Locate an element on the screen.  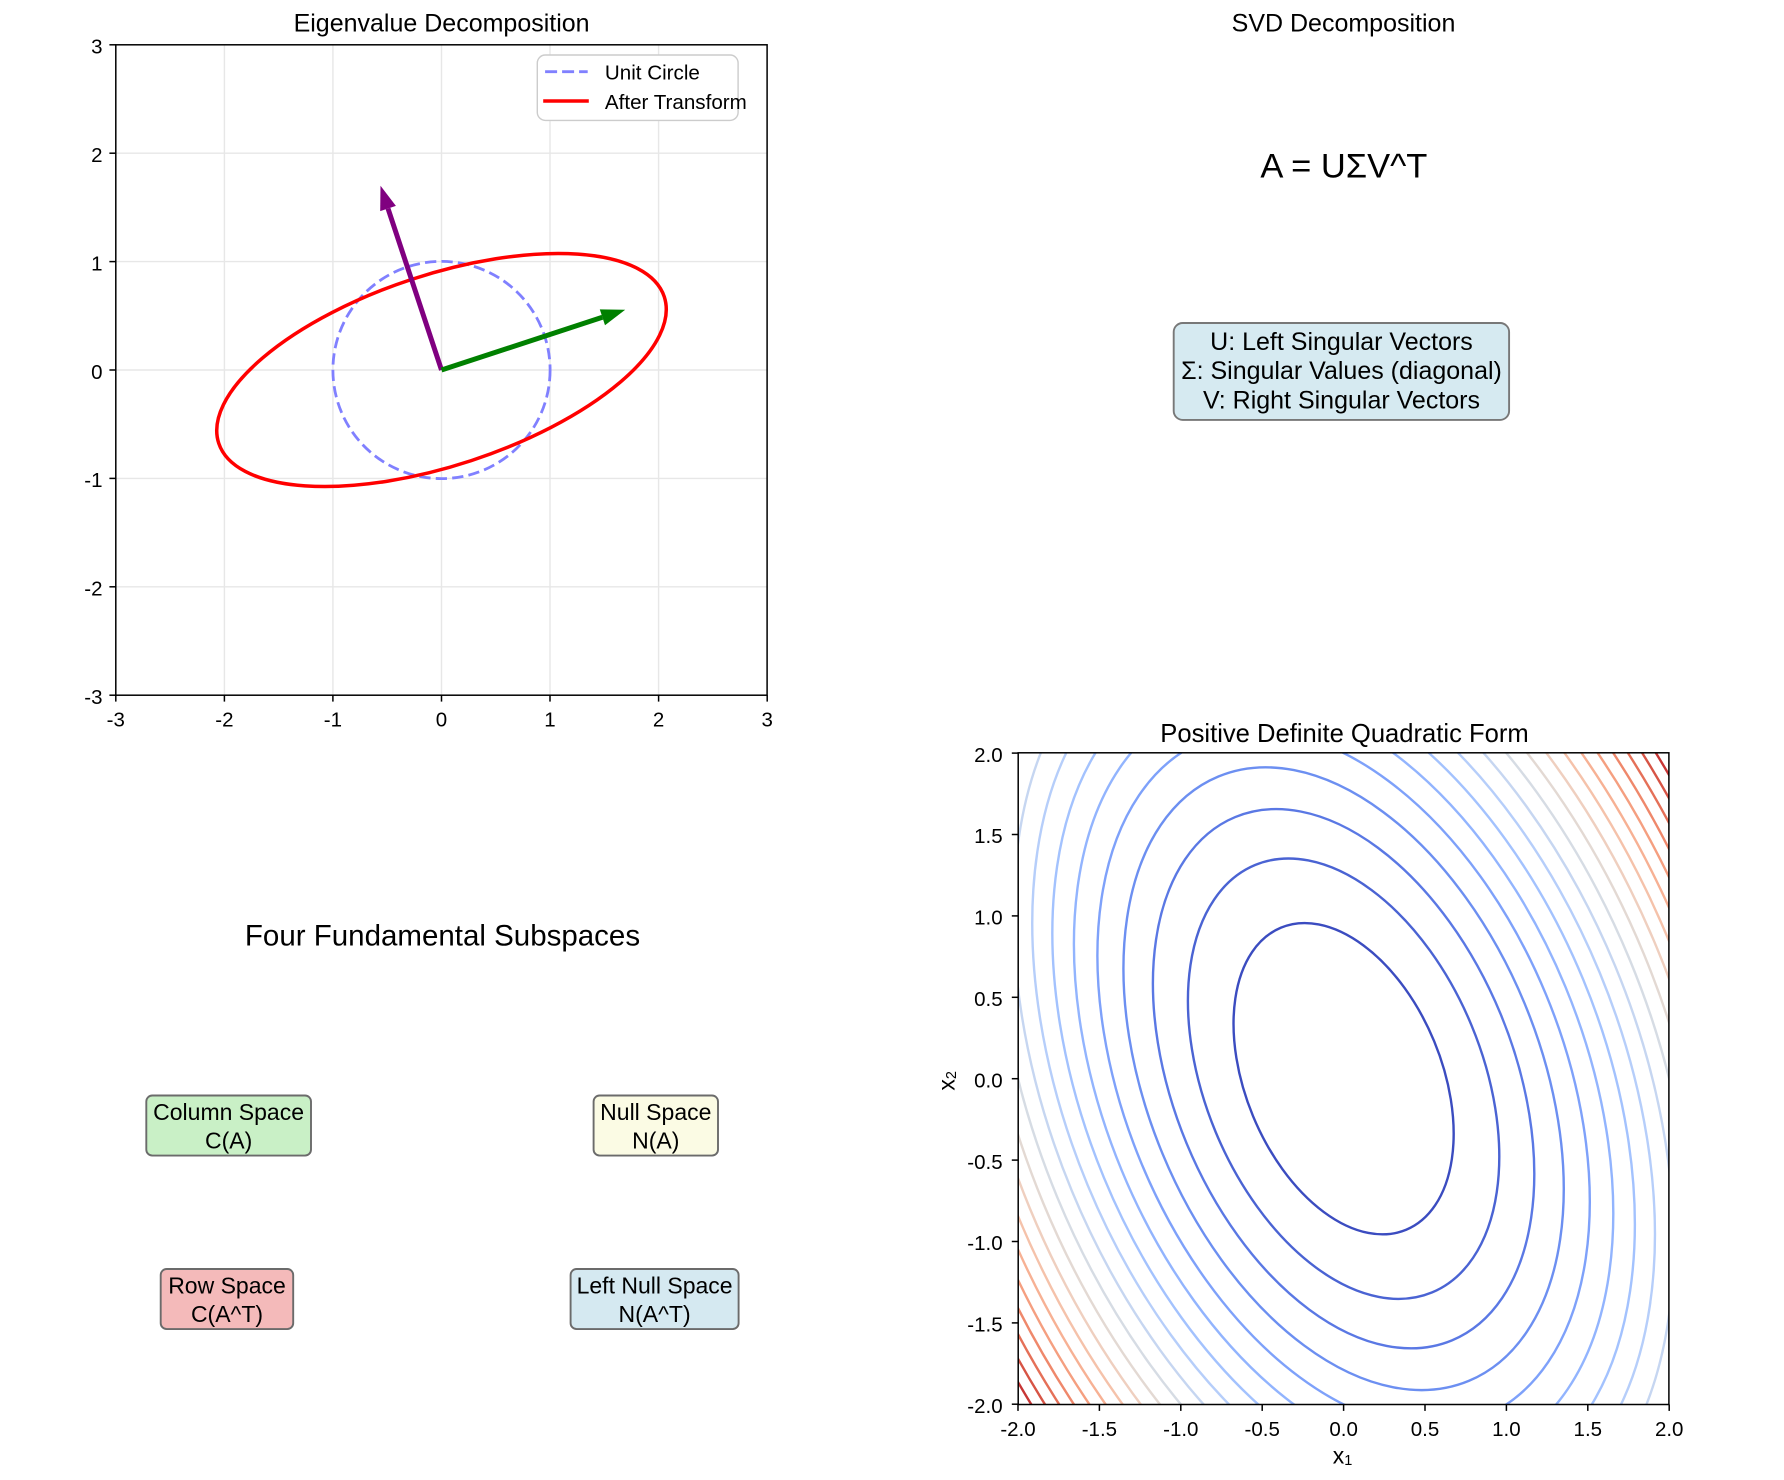
svg-text: N(A^T) is located at coordinates (655, 1314).